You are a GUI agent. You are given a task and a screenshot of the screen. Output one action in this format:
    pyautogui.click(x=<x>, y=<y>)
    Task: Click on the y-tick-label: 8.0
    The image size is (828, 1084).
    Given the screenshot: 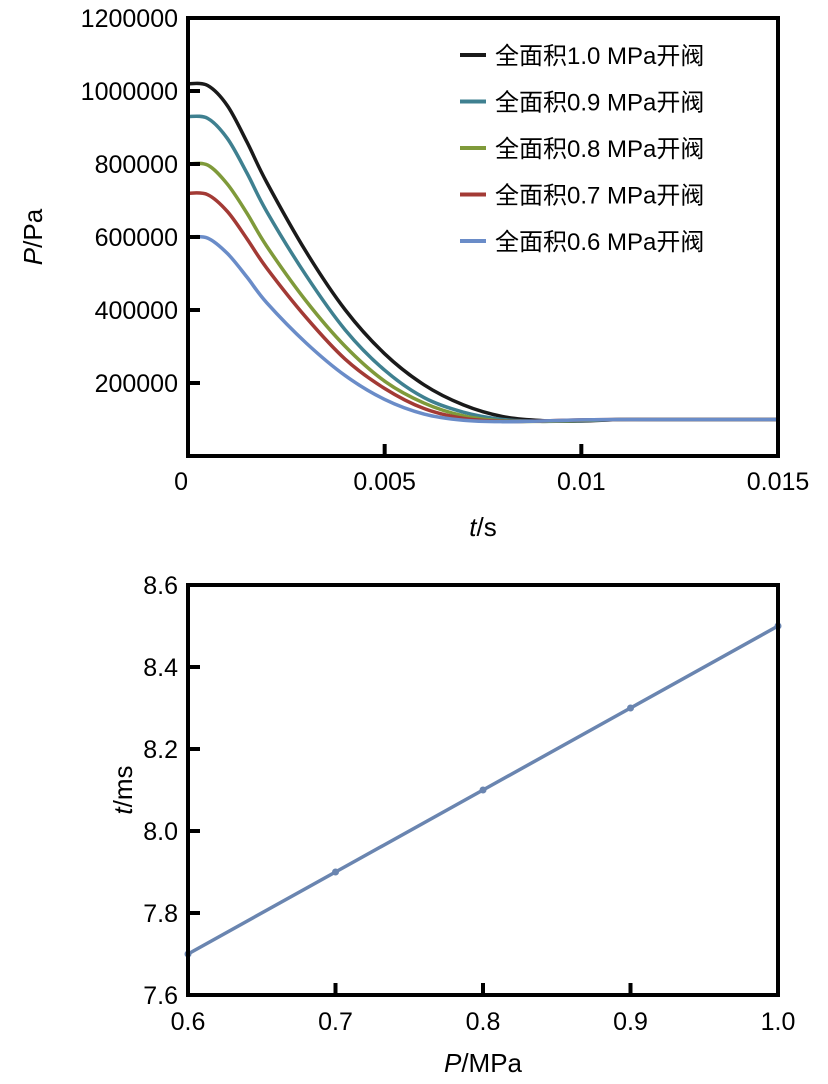 What is the action you would take?
    pyautogui.click(x=160, y=832)
    